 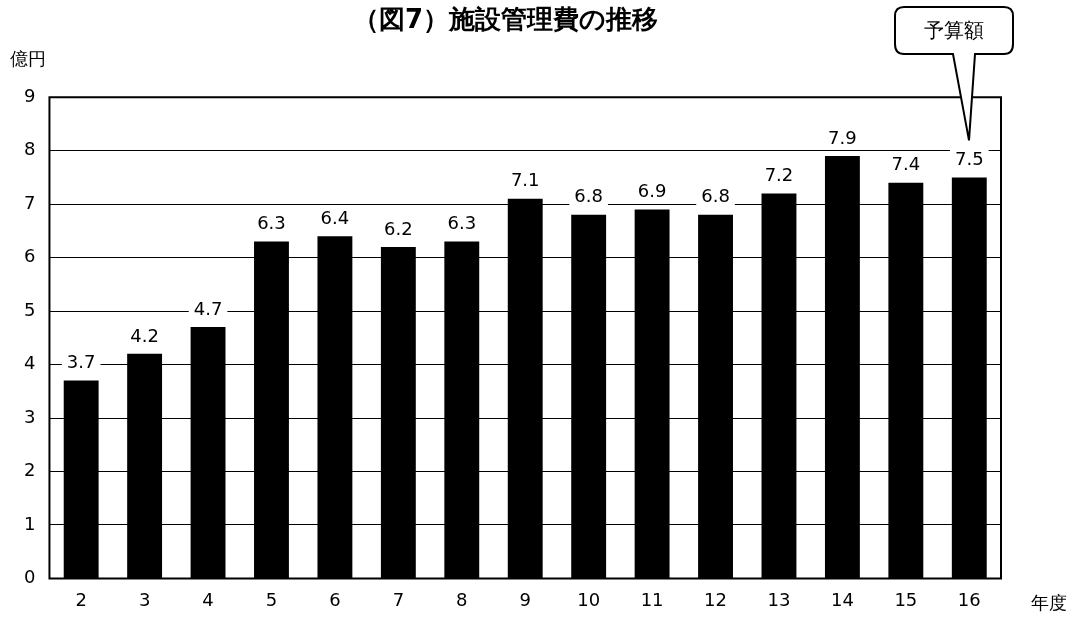 What do you see at coordinates (271, 599) in the screenshot?
I see `x-tick-label: 5` at bounding box center [271, 599].